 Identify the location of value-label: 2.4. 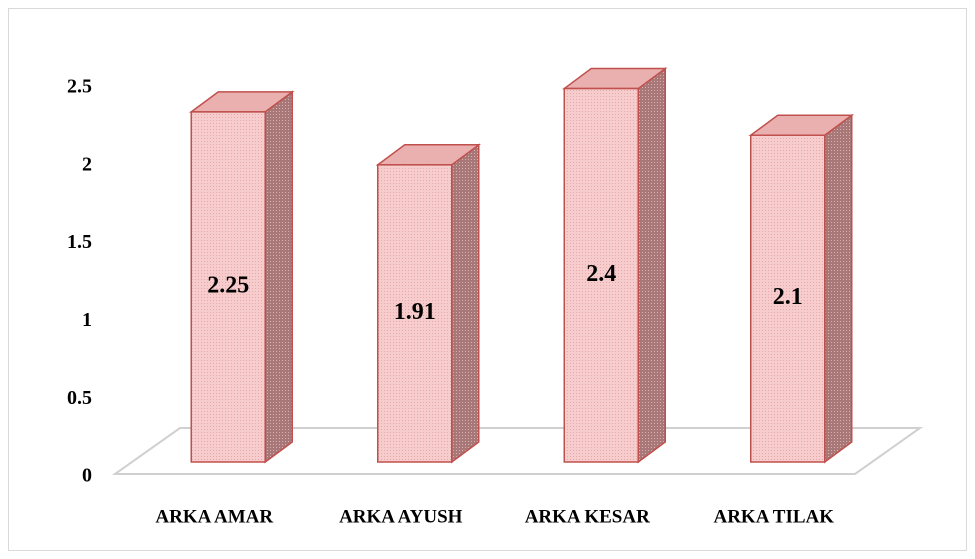
(601, 274).